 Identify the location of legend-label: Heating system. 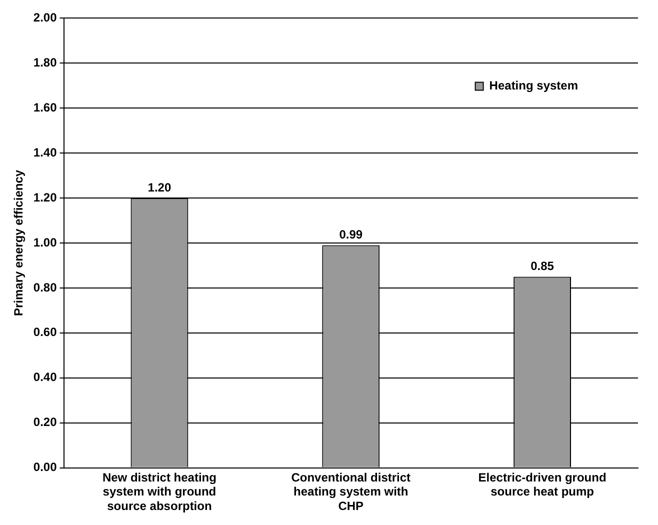
(533, 85).